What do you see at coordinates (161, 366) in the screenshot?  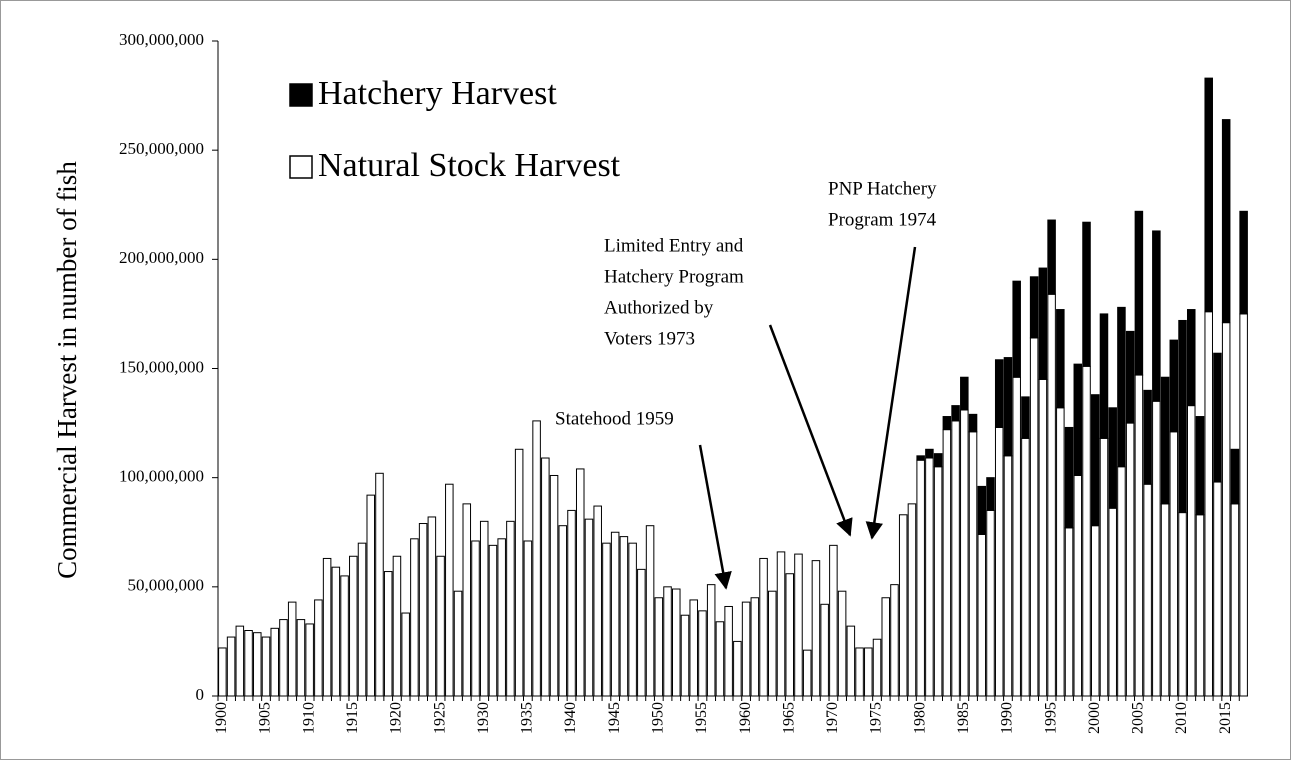 I see `y-tick-label: 150,000,000` at bounding box center [161, 366].